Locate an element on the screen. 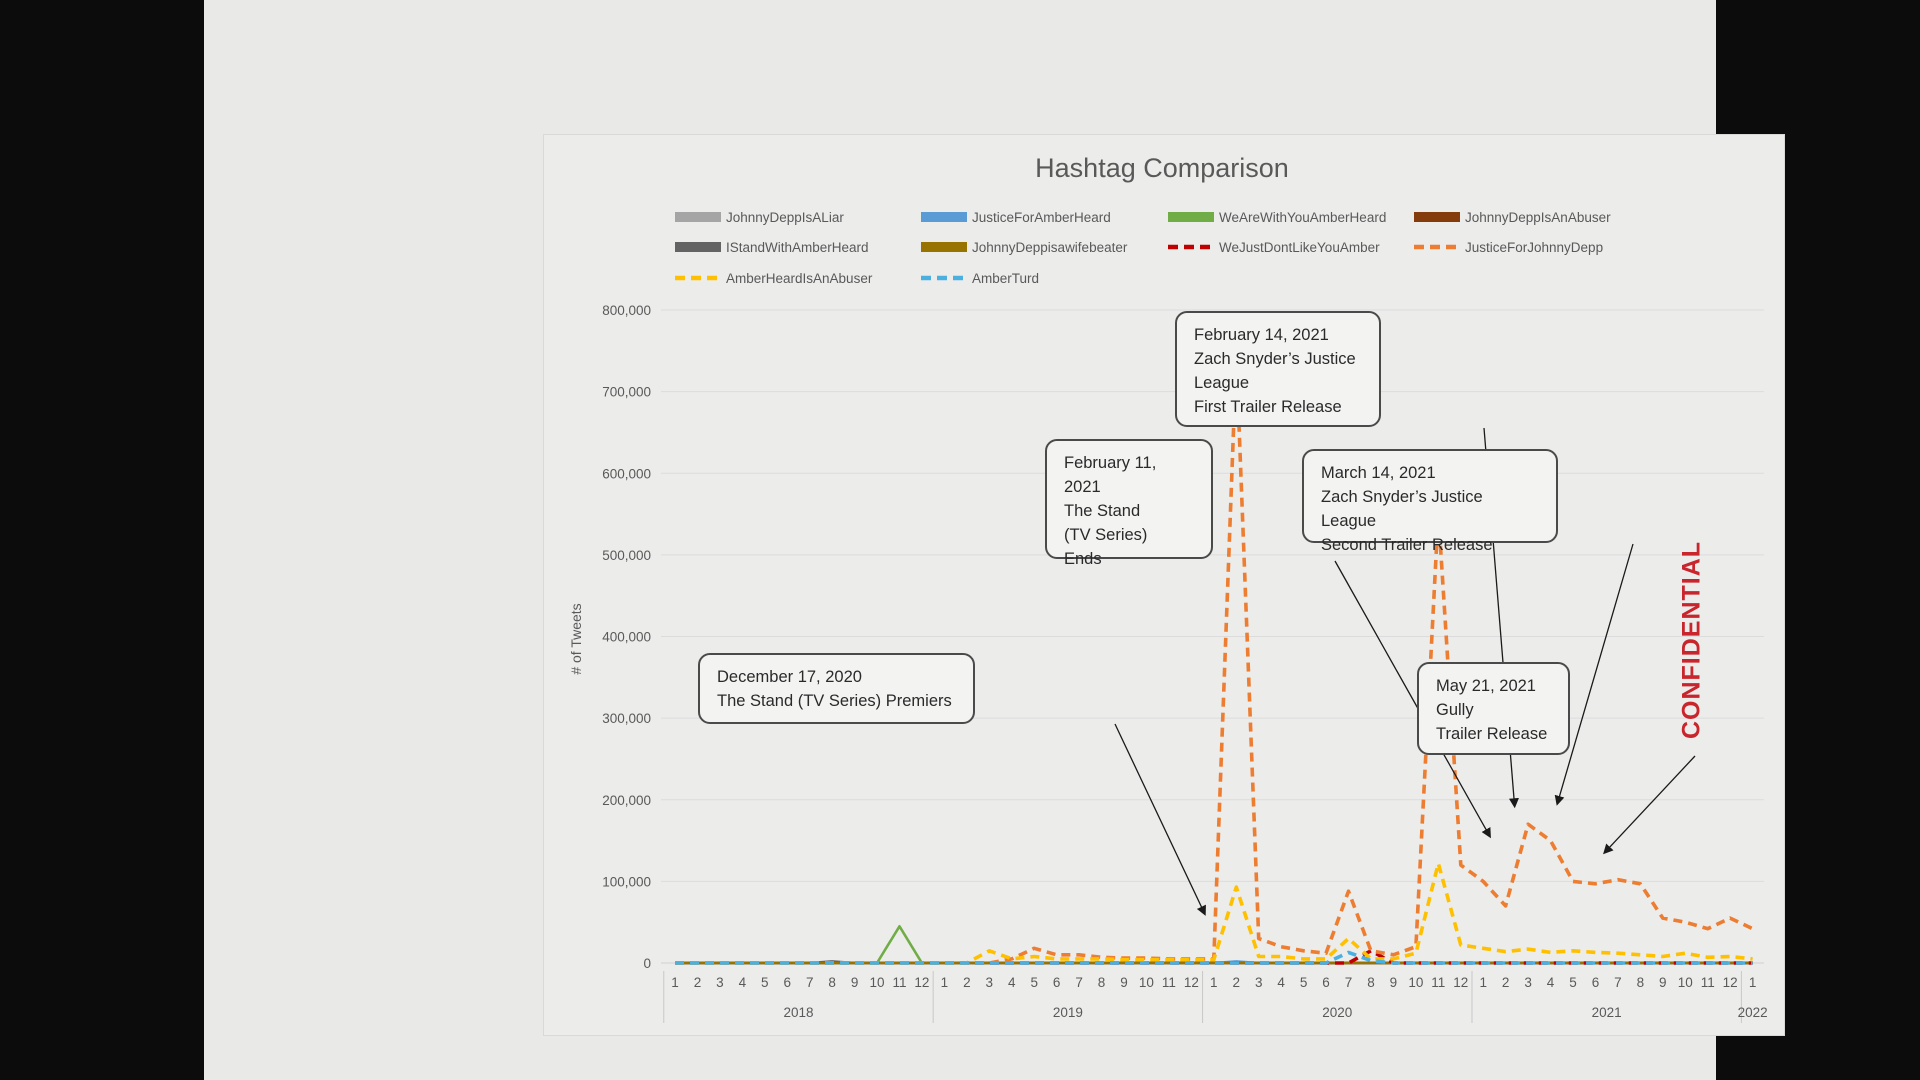  y-tick-label: 200,000 is located at coordinates (626, 800).